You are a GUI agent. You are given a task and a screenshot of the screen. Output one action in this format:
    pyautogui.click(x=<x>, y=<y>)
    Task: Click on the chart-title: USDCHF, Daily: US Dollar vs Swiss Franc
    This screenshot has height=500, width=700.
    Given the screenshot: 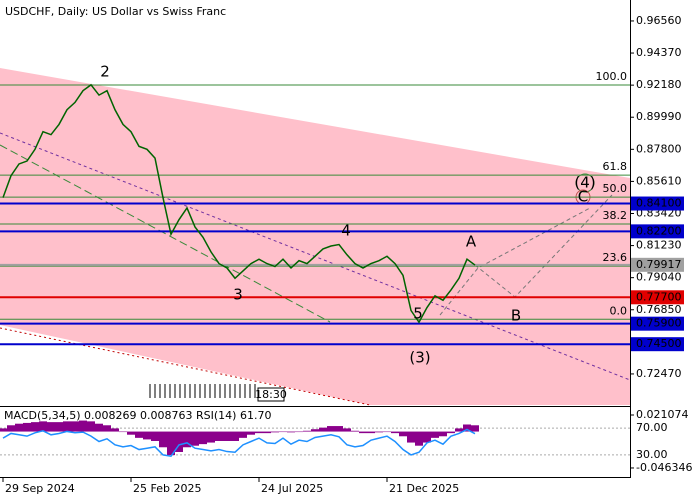 What is the action you would take?
    pyautogui.click(x=115, y=11)
    